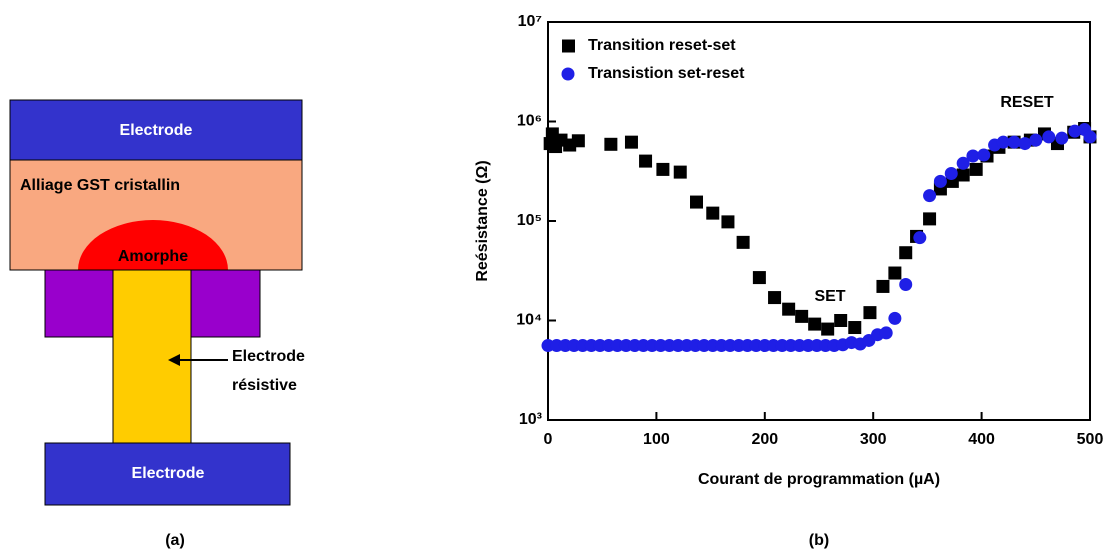 This screenshot has width=1109, height=560. What do you see at coordinates (175, 540) in the screenshot?
I see `caption: (a)` at bounding box center [175, 540].